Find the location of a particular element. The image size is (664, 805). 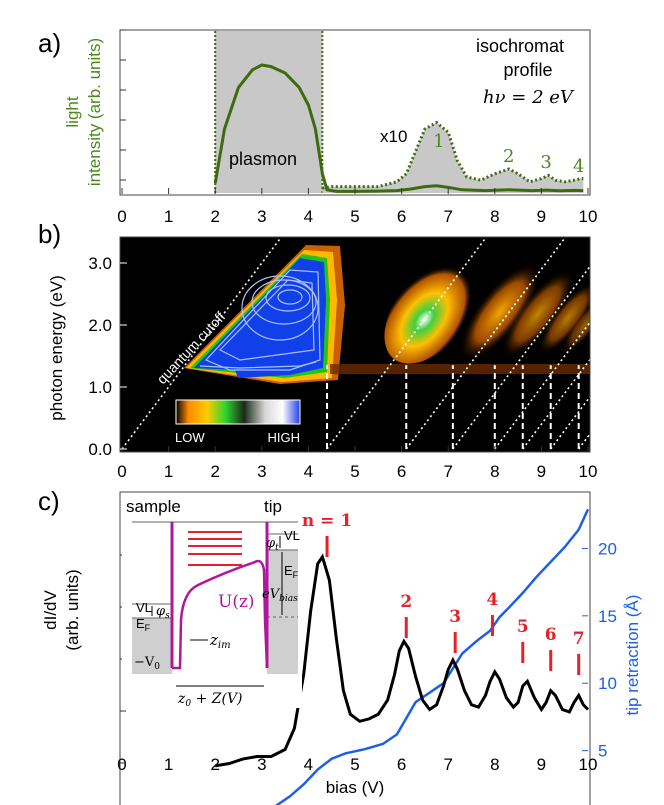

panel-b-xtick-label-9: 9 is located at coordinates (541, 471).